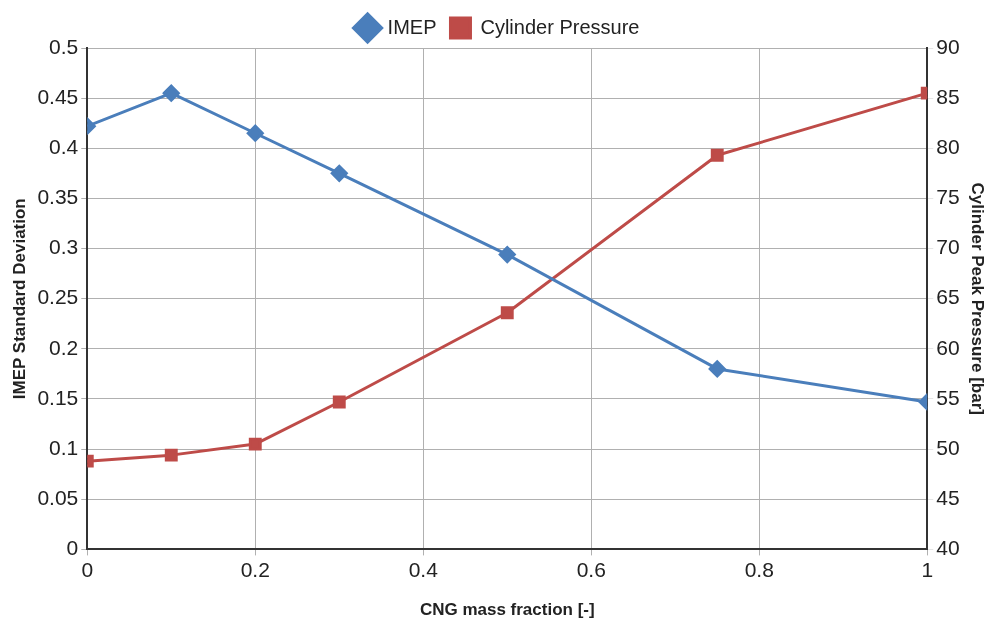 This screenshot has width=1001, height=631. Describe the element at coordinates (412, 26) in the screenshot. I see `legend-label: IMEP` at that location.